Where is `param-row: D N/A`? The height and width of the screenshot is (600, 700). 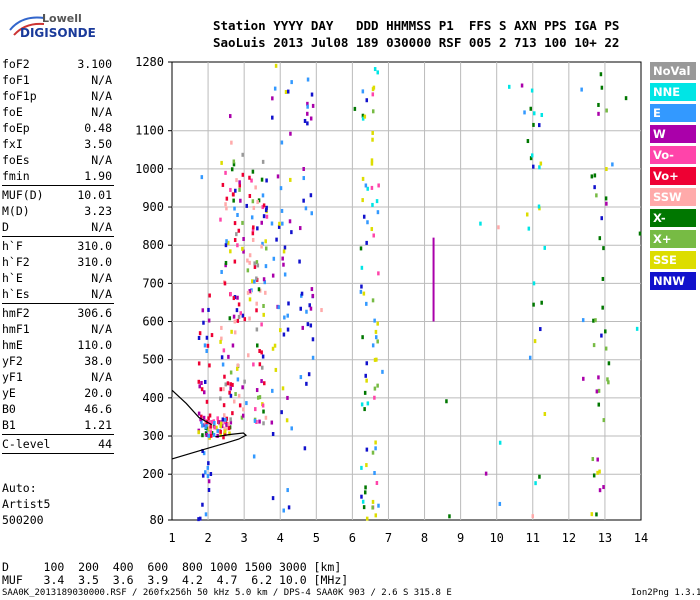 param-row: D N/A is located at coordinates (57, 227).